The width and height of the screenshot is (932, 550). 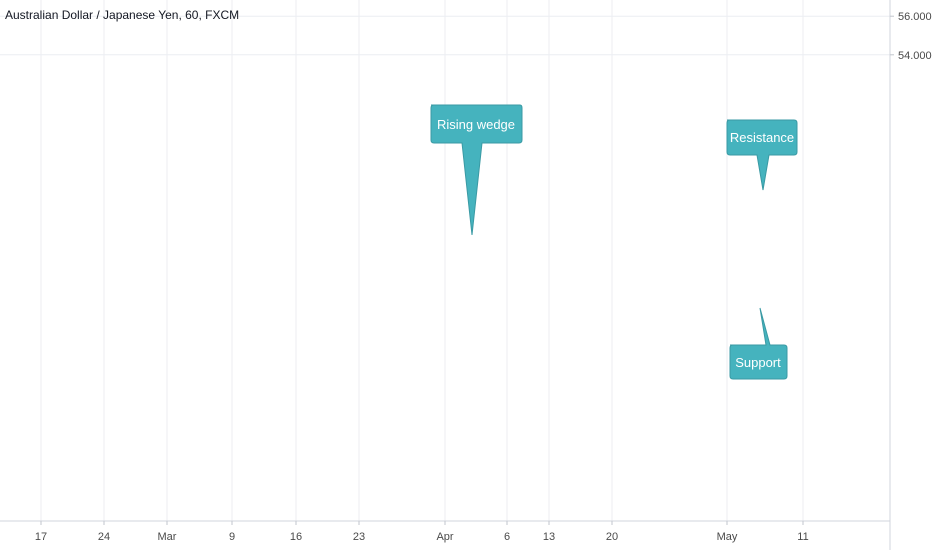 I want to click on time-axis: 17 24 Mar 9 16 23 Apr 6 13 20 May 11, so click(x=422, y=532).